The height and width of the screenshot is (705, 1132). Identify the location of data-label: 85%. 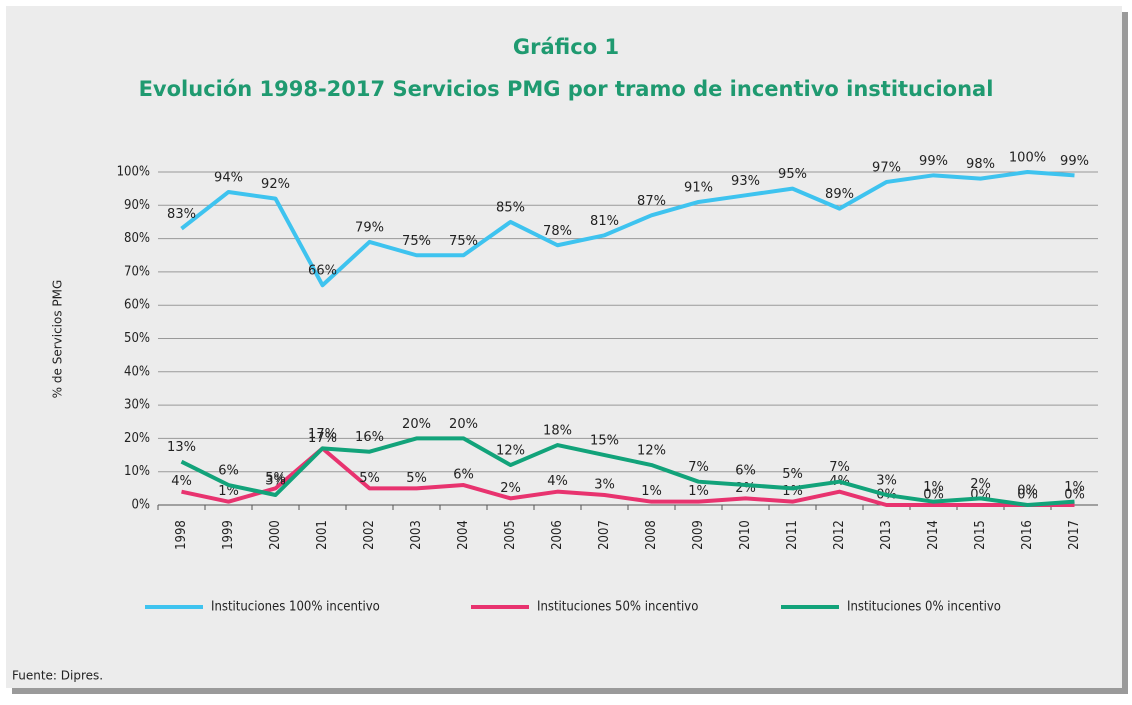
(510, 207).